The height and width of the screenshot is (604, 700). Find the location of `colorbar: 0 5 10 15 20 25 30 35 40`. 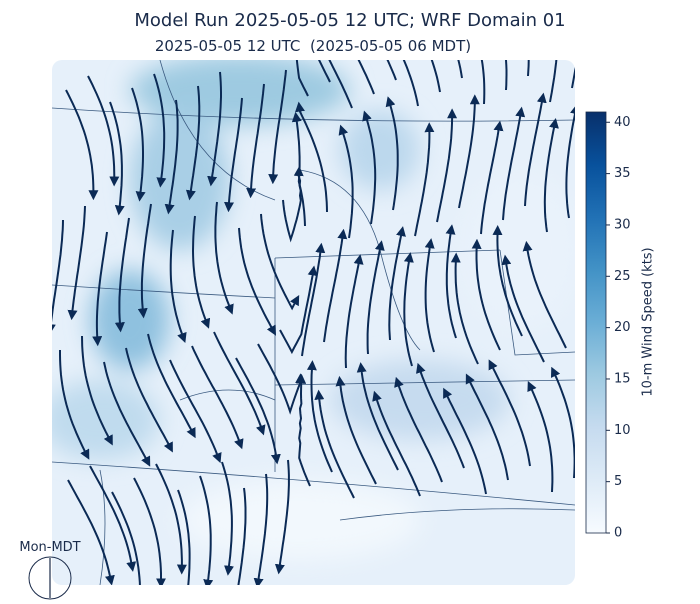

colorbar: 0 5 10 15 20 25 30 35 40 is located at coordinates (608, 326).